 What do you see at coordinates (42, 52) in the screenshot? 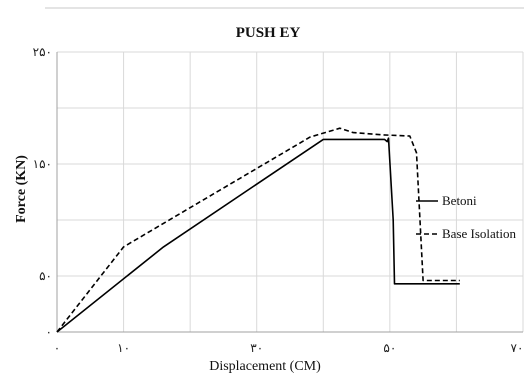
I see `y-tick-label: ۲۵۰` at bounding box center [42, 52].